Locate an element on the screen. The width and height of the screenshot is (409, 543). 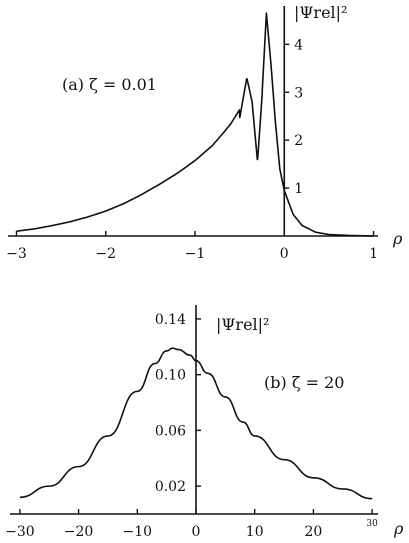
panel-a-x-axis-label: ρ is located at coordinates (397, 238).